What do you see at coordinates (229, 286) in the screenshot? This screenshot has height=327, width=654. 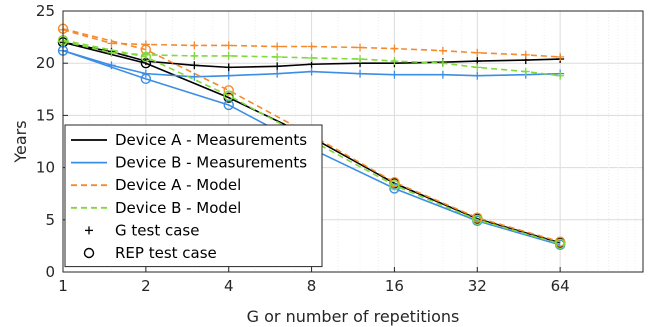 I see `x-tick-label: 4` at bounding box center [229, 286].